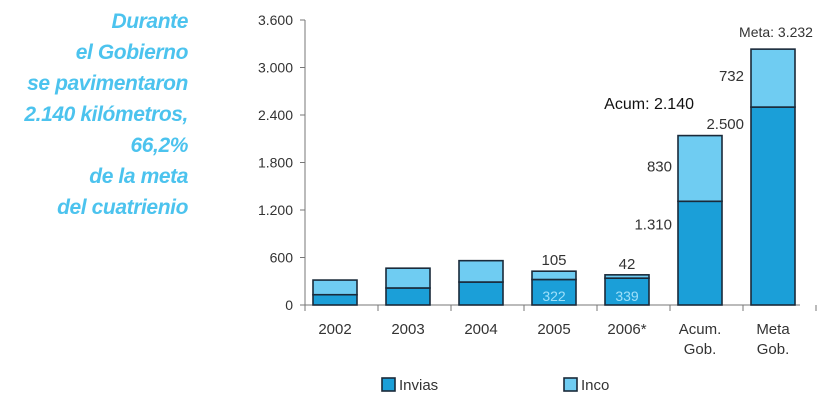  Describe the element at coordinates (626, 329) in the screenshot. I see `x-category-label: 2006*` at that location.